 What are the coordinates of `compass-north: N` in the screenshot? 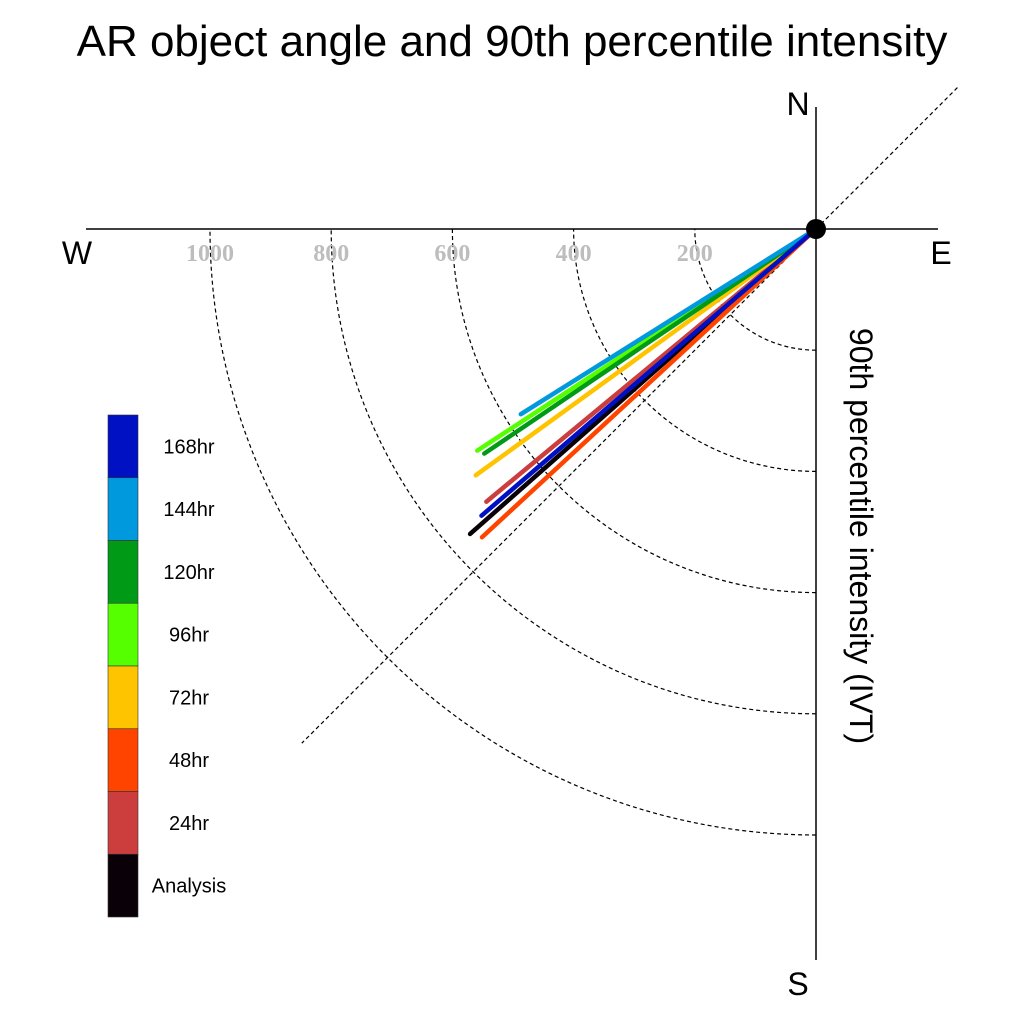 It's located at (797, 104).